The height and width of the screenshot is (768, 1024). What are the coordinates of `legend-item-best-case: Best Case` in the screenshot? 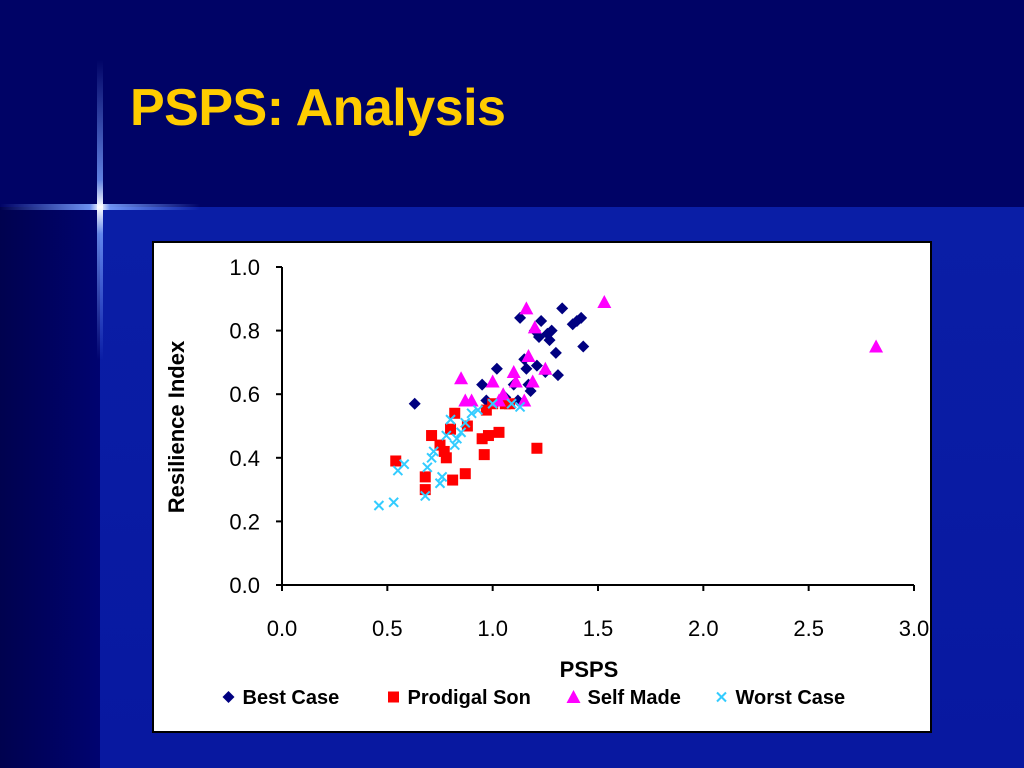 It's located at (281, 698).